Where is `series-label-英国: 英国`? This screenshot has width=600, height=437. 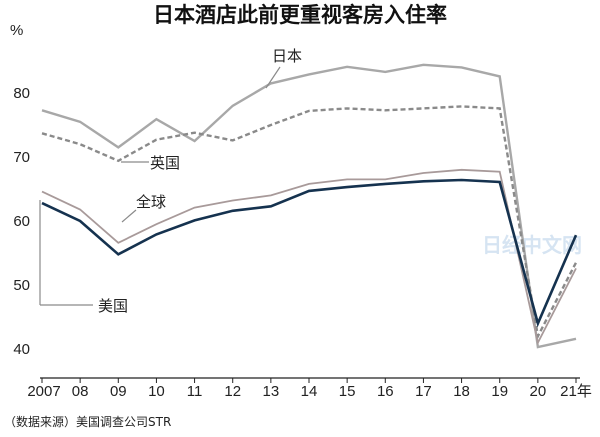 series-label-英国: 英国 is located at coordinates (165, 163).